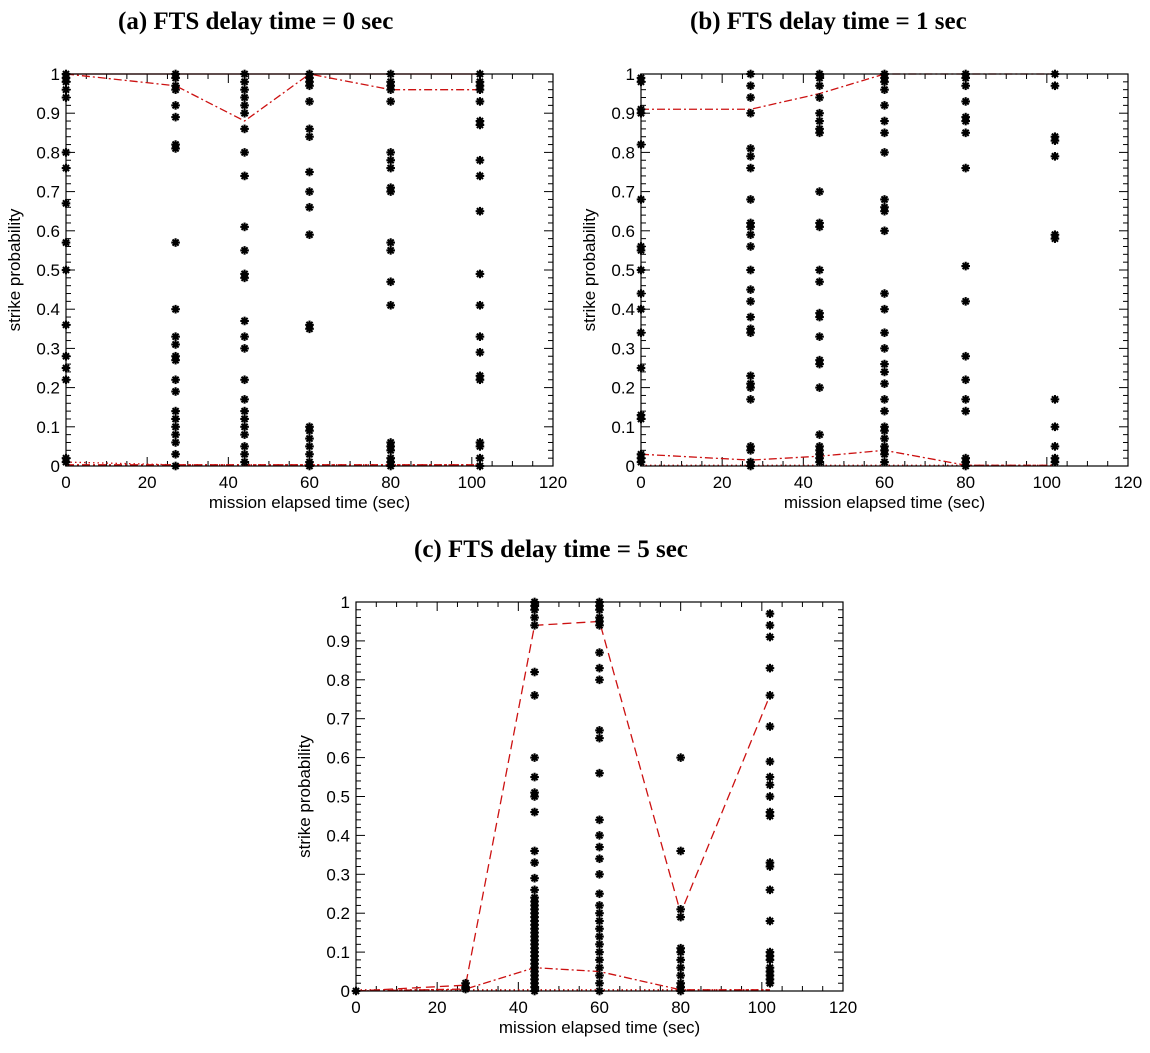 This screenshot has height=1053, width=1150. Describe the element at coordinates (272, 463) in the screenshot. I see `summary-line-dotted` at that location.